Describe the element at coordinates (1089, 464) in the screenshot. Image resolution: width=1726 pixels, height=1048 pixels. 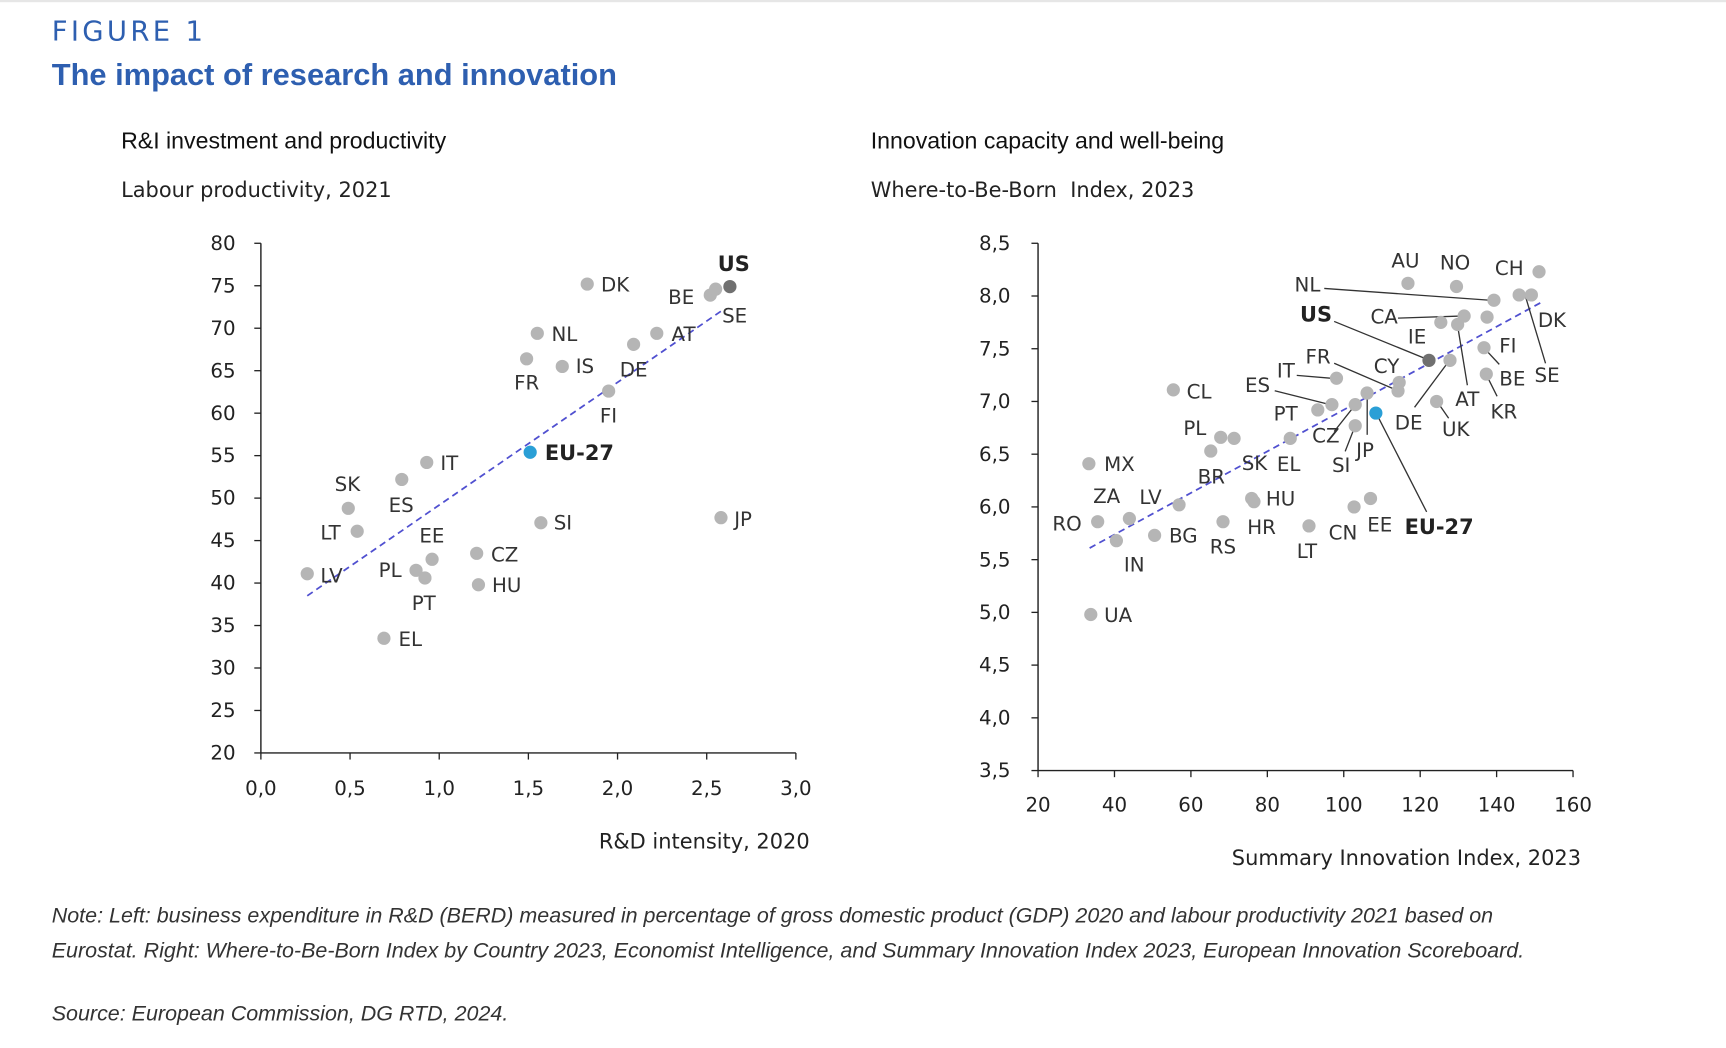
I see `data-point-mx` at that location.